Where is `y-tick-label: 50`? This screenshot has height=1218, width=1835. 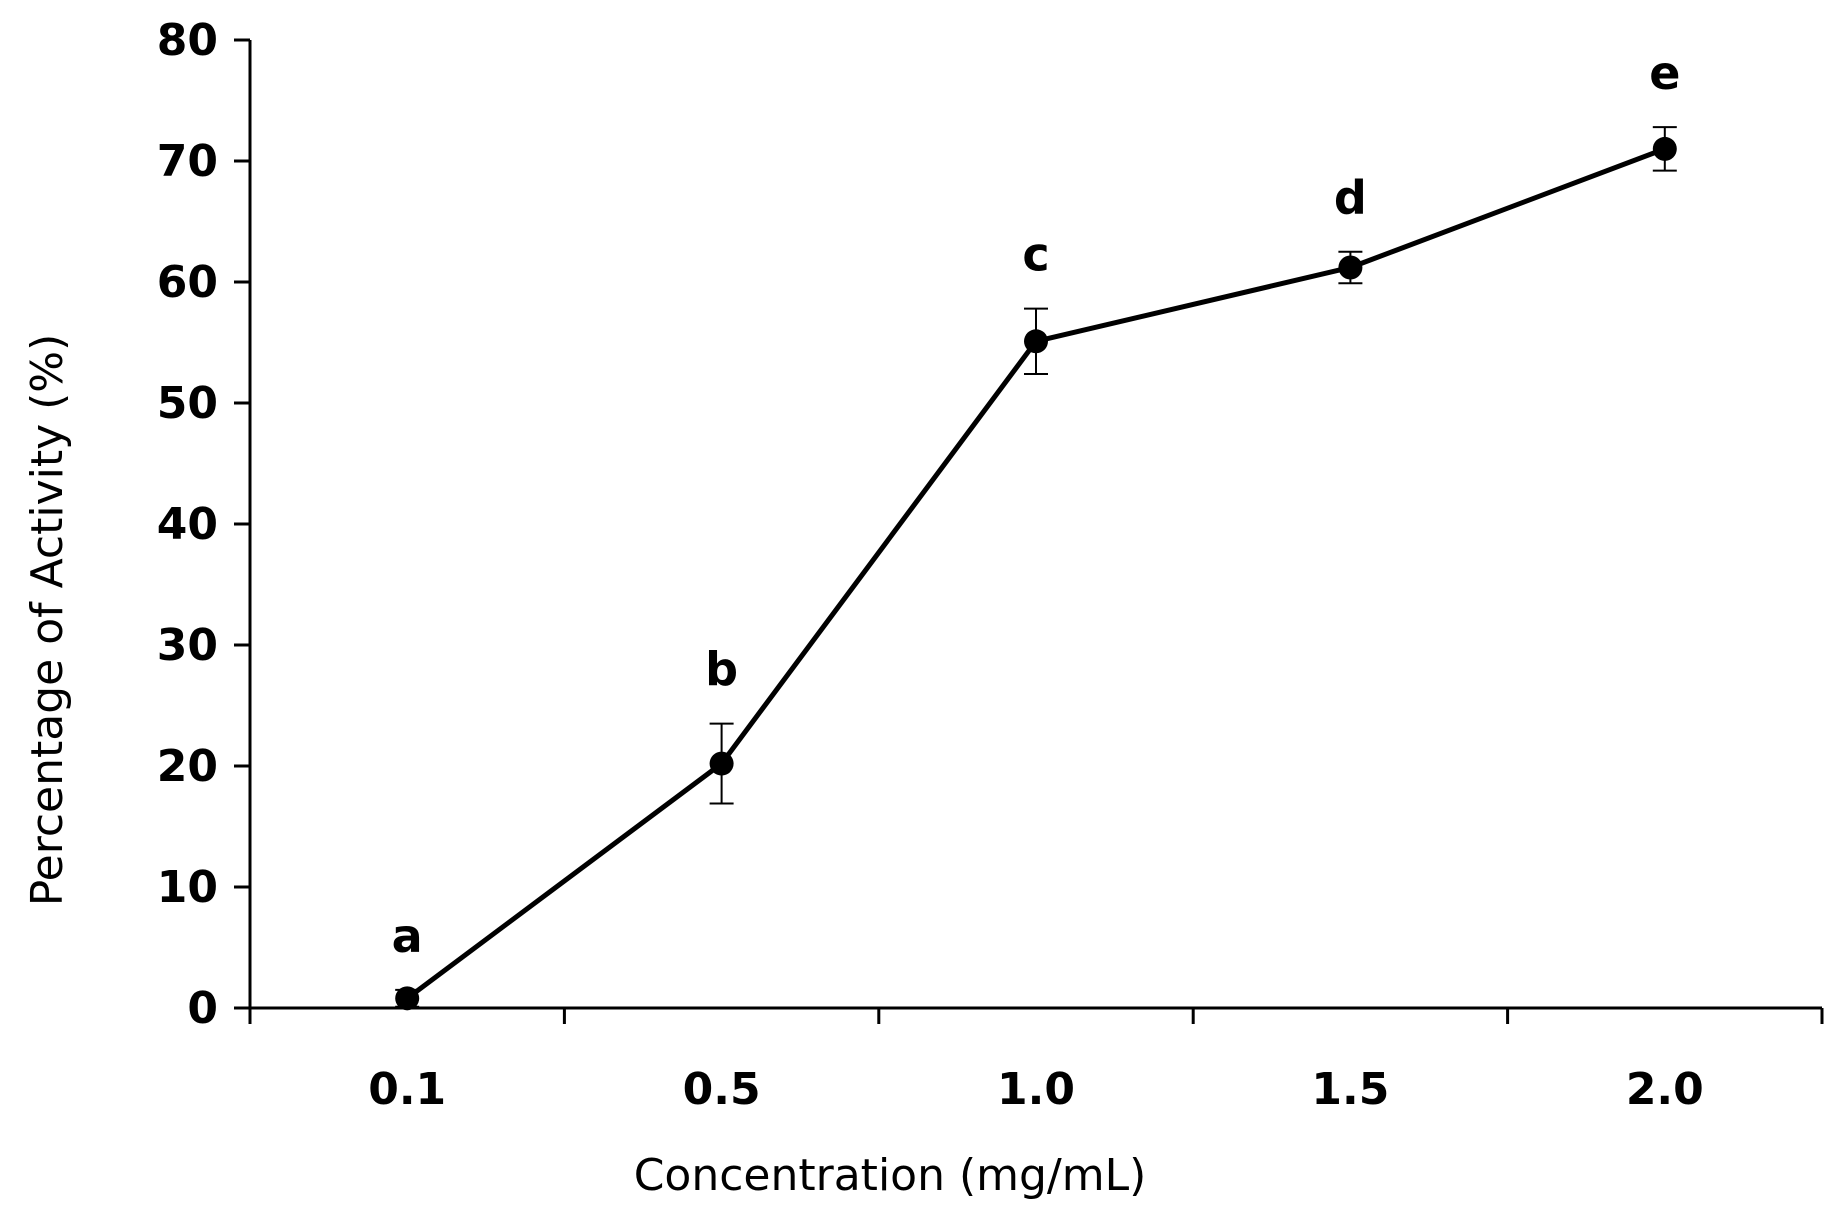 y-tick-label: 50 is located at coordinates (187, 403).